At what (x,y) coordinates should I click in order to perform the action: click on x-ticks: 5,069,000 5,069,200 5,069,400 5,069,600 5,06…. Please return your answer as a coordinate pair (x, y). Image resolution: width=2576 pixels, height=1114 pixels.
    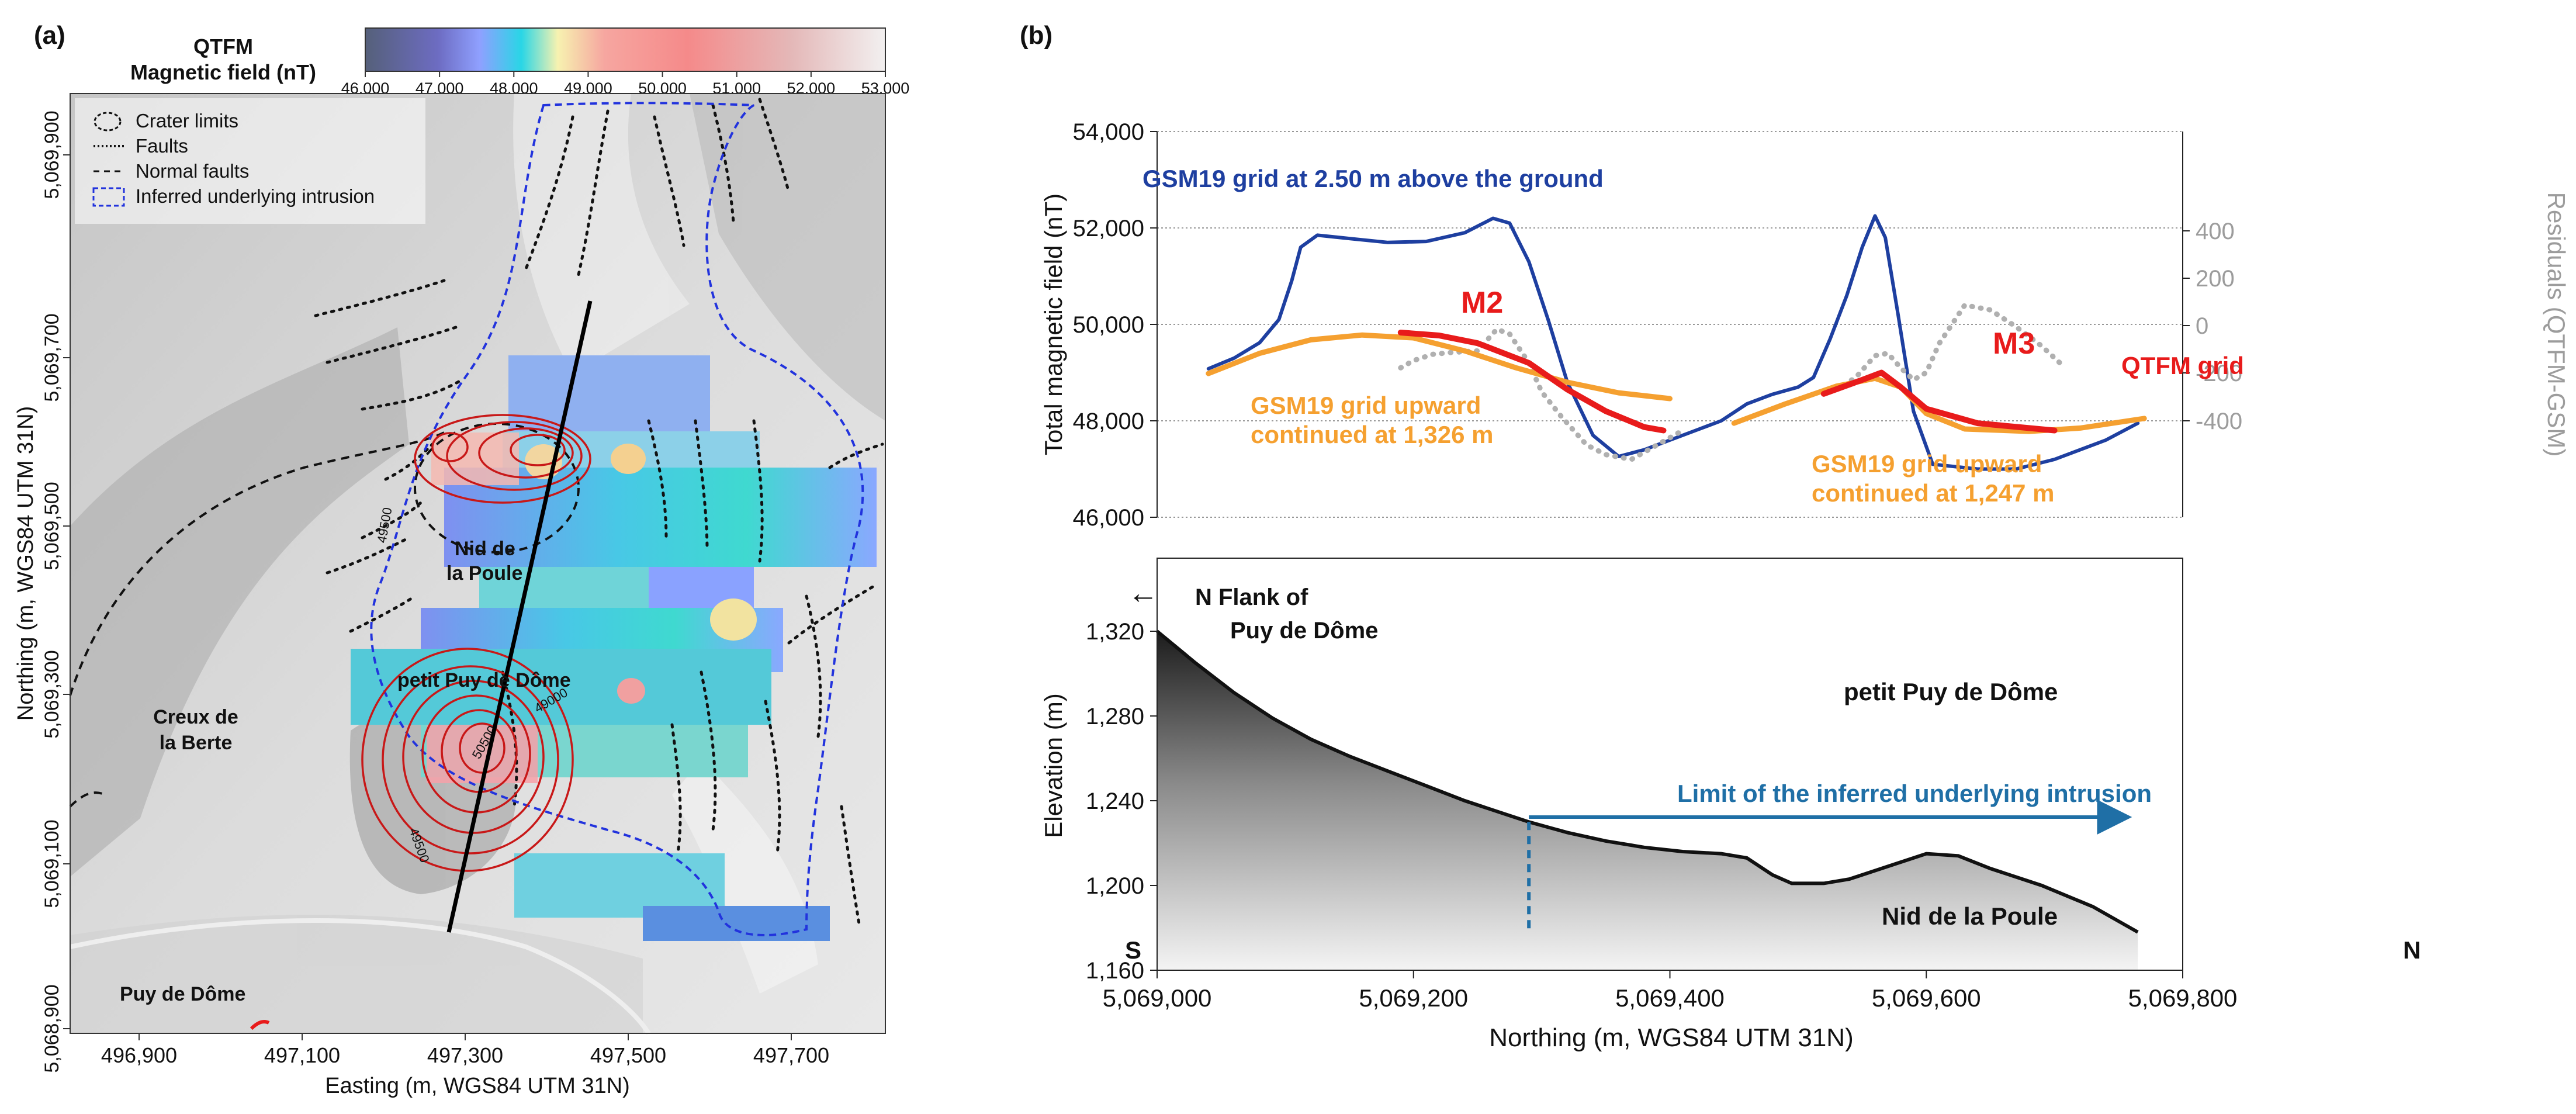
    Looking at the image, I should click on (1671, 991).